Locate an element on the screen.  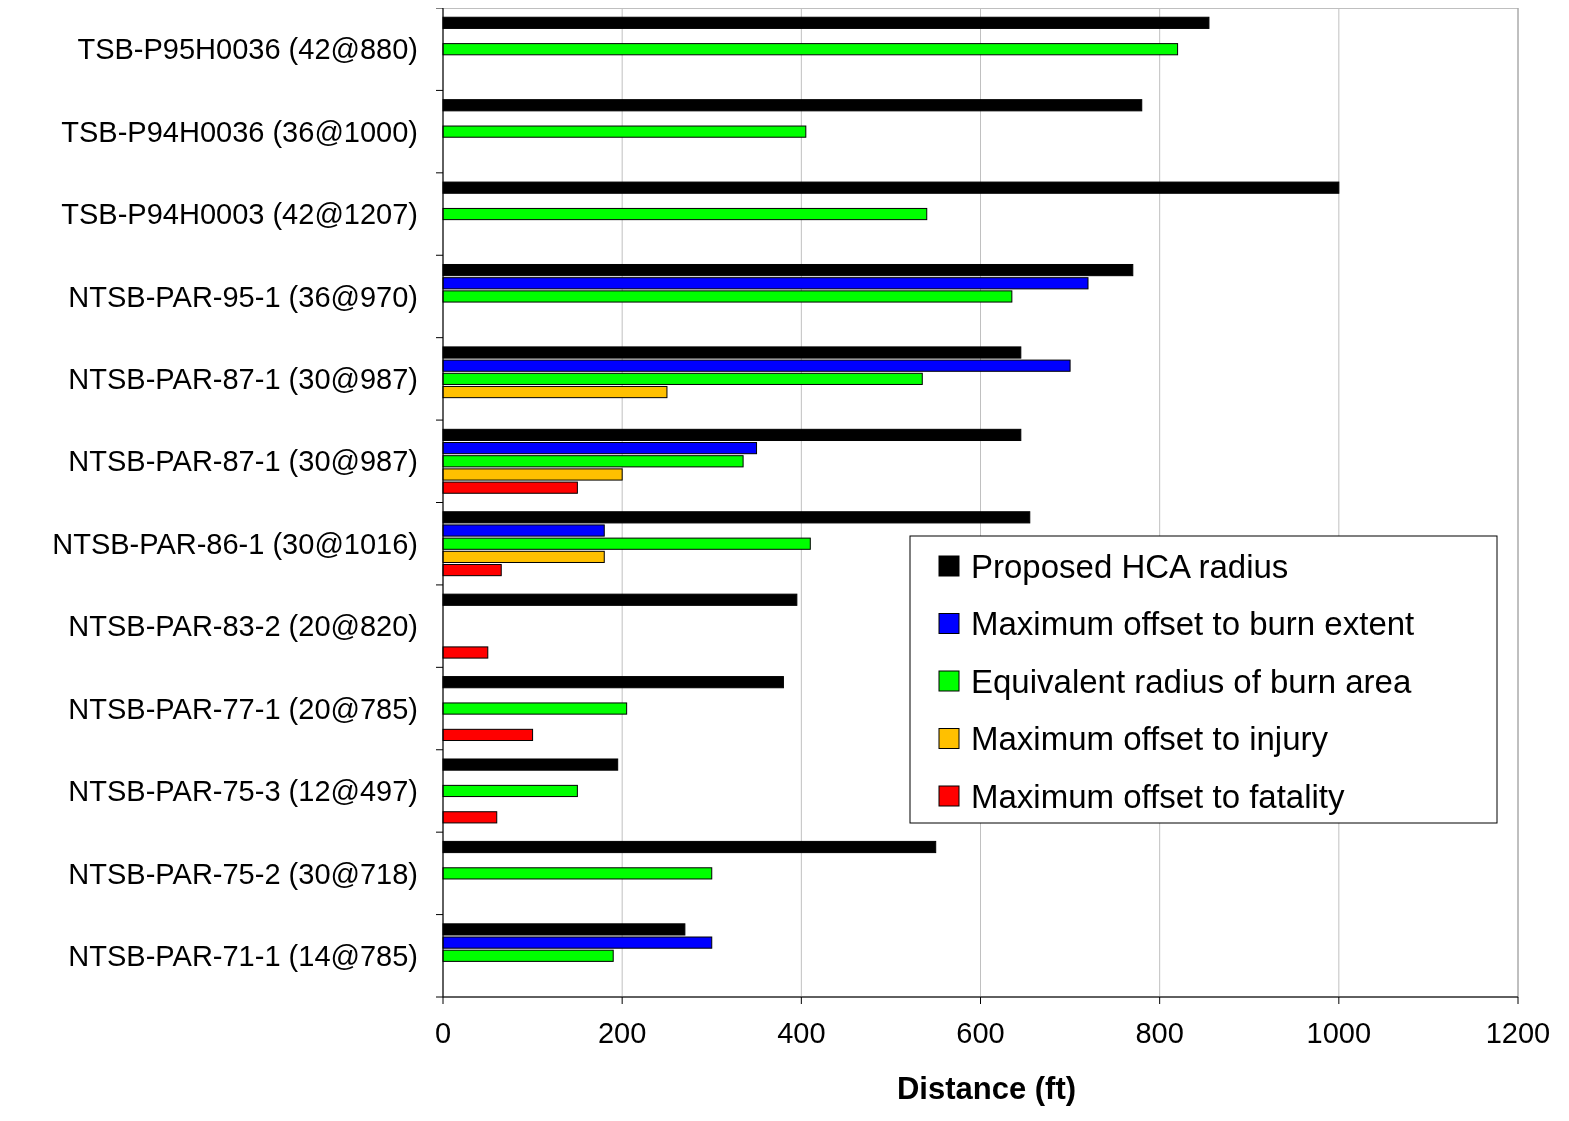
x-tick-label: 1200 is located at coordinates (1518, 1033).